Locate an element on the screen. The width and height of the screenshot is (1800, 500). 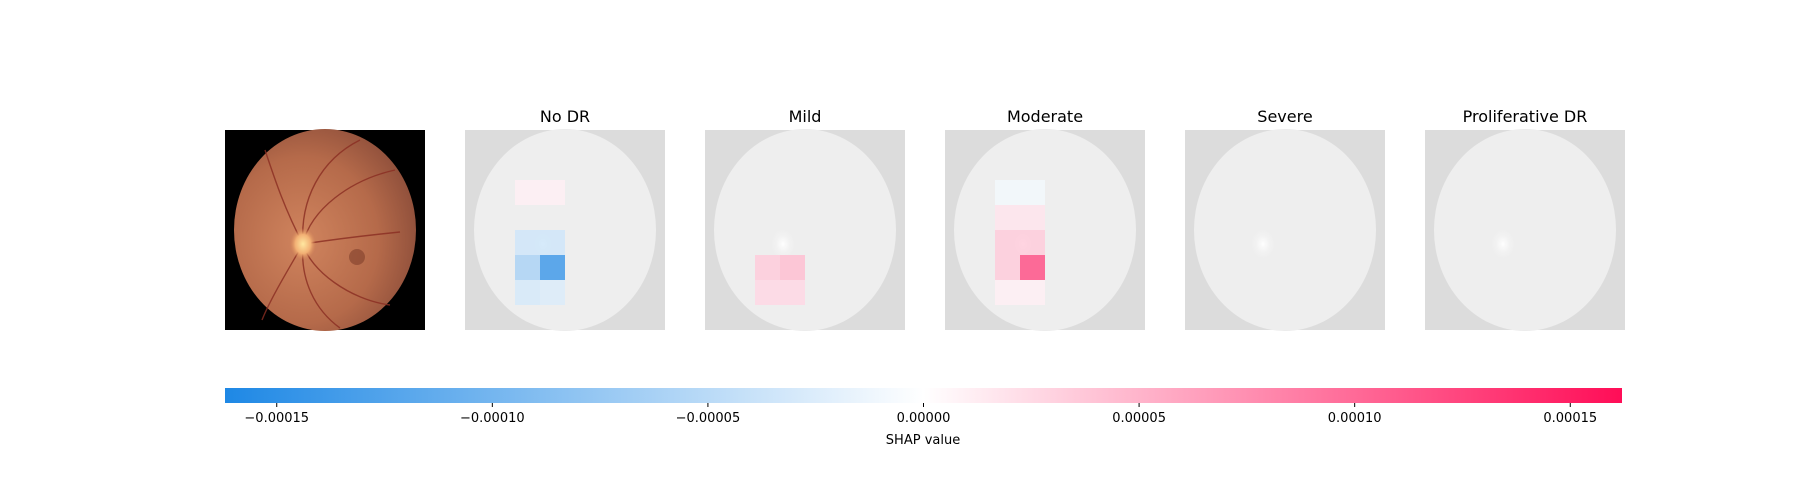
colorbar-tick-label: 0.00010 is located at coordinates (1355, 418).